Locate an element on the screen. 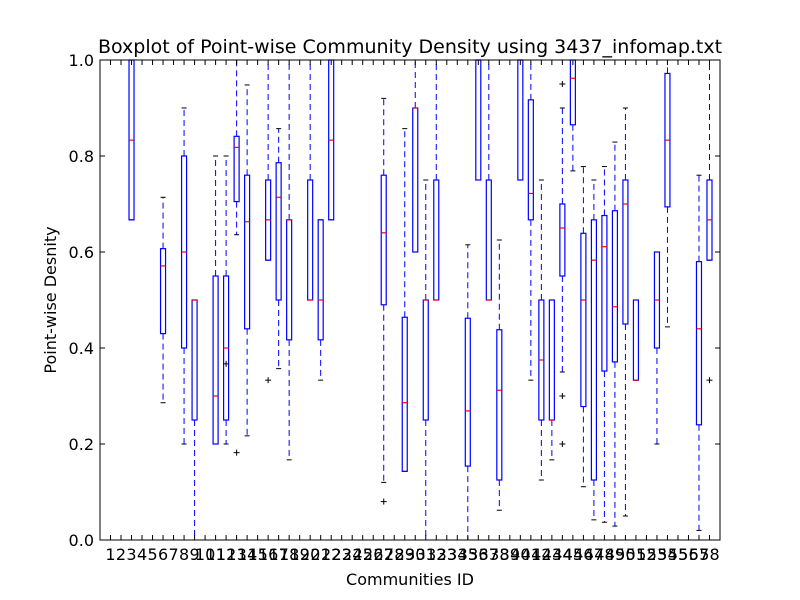 The image size is (800, 600). x-tick-label: 25 is located at coordinates (363, 554).